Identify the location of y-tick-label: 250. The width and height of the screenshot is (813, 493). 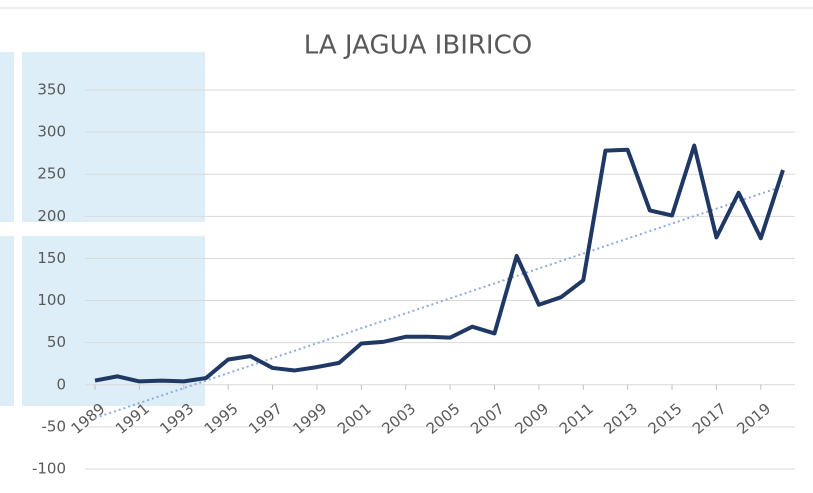
(51, 174).